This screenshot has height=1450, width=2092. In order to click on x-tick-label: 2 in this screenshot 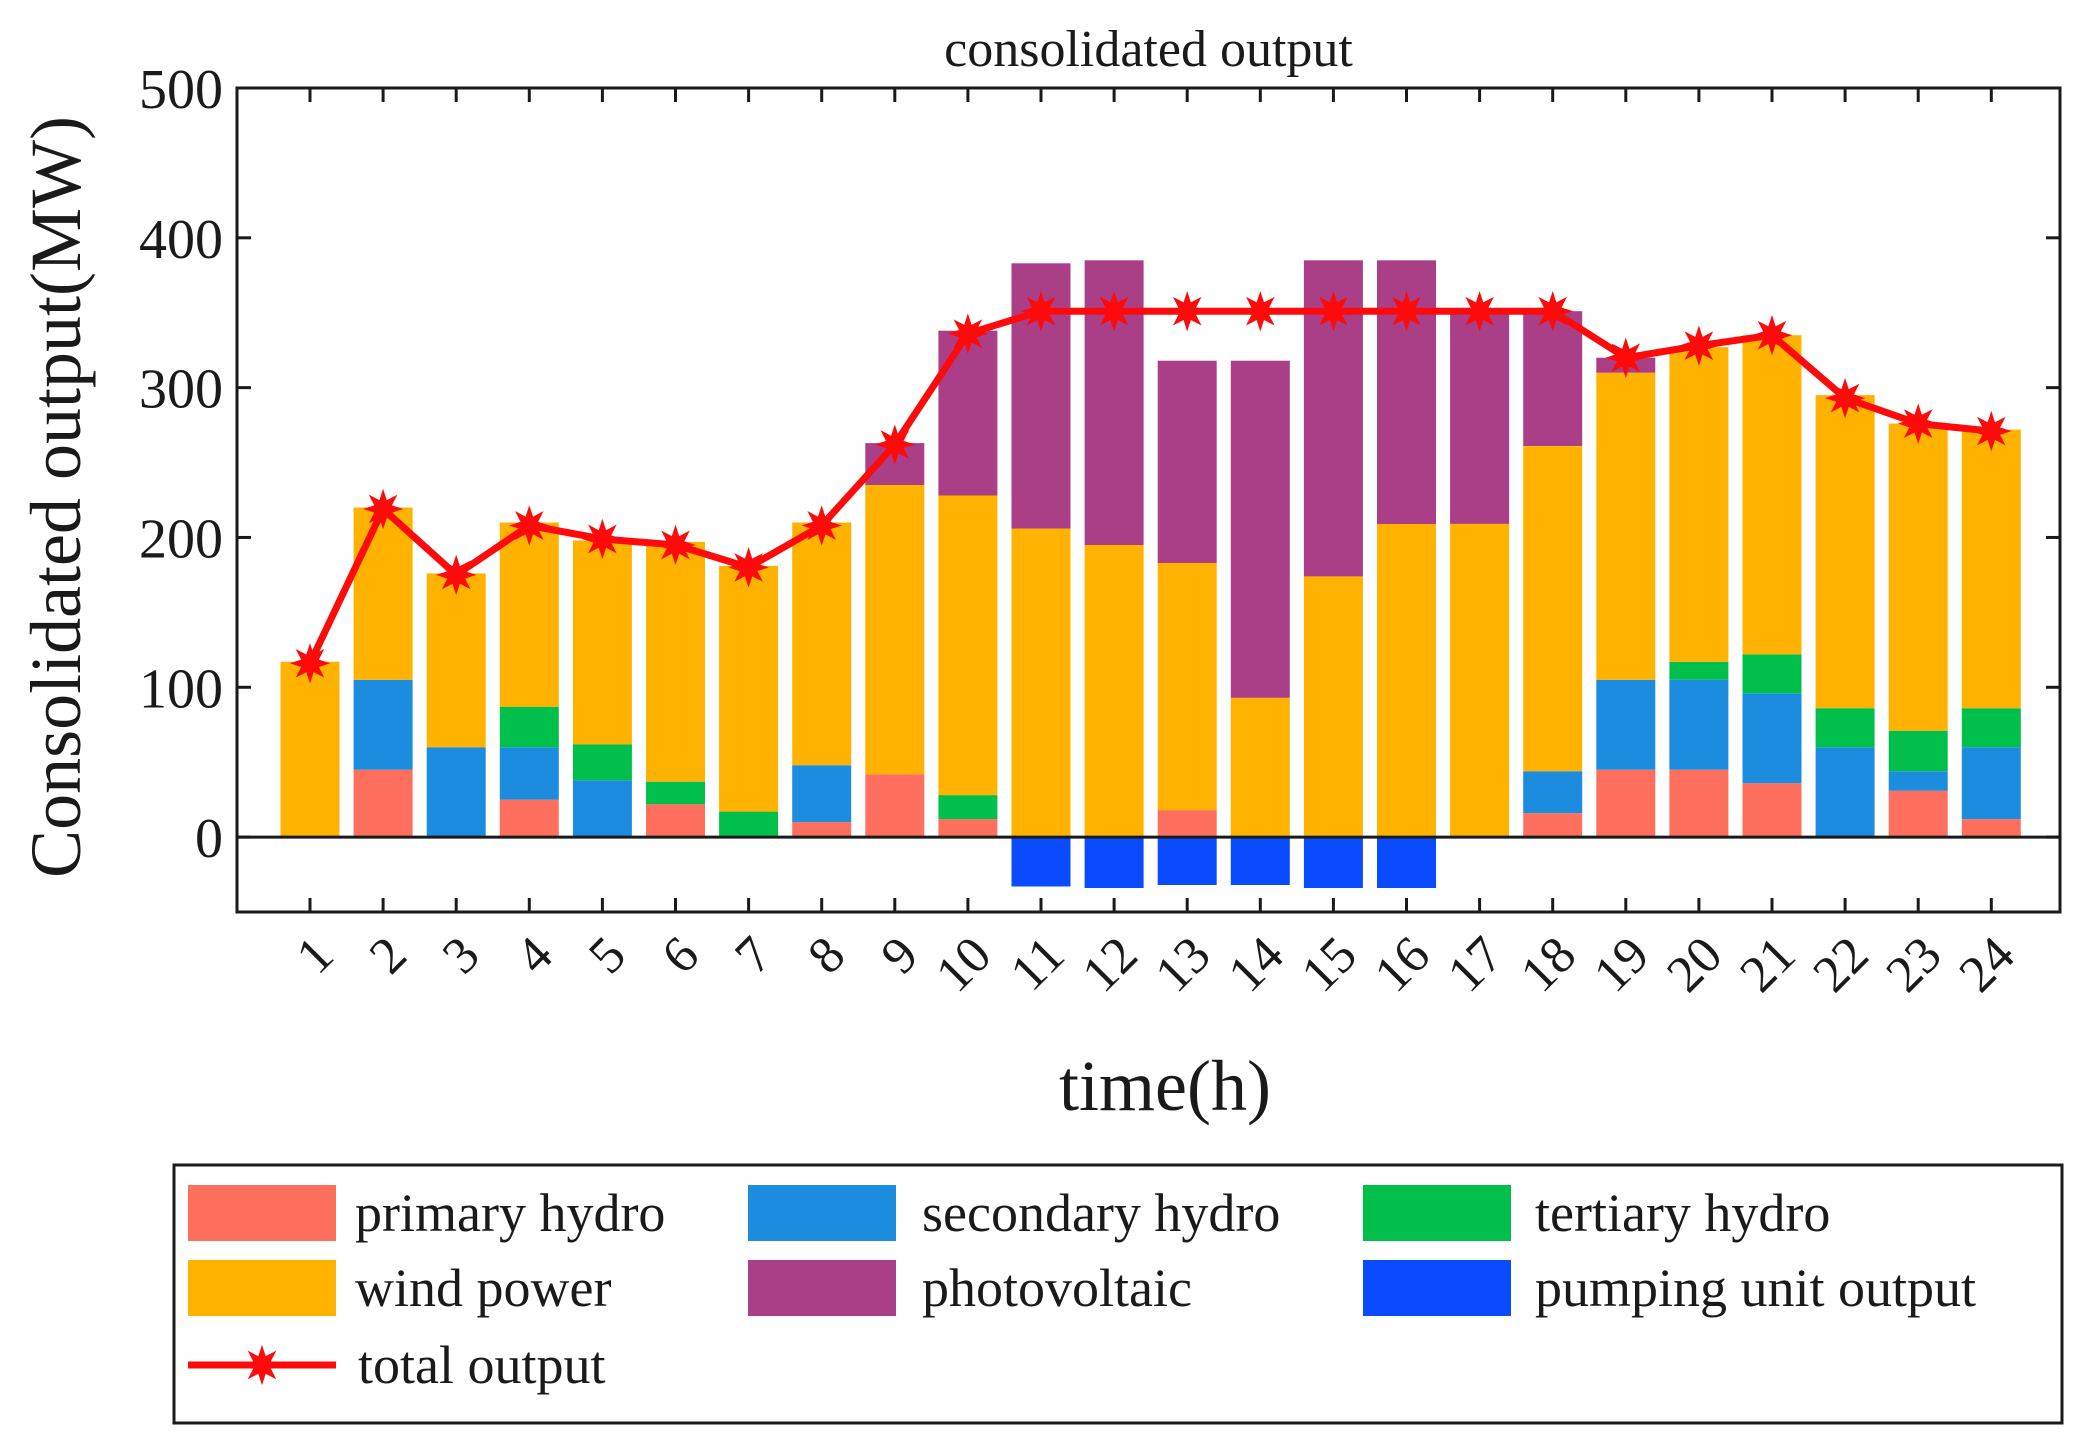, I will do `click(388, 955)`.